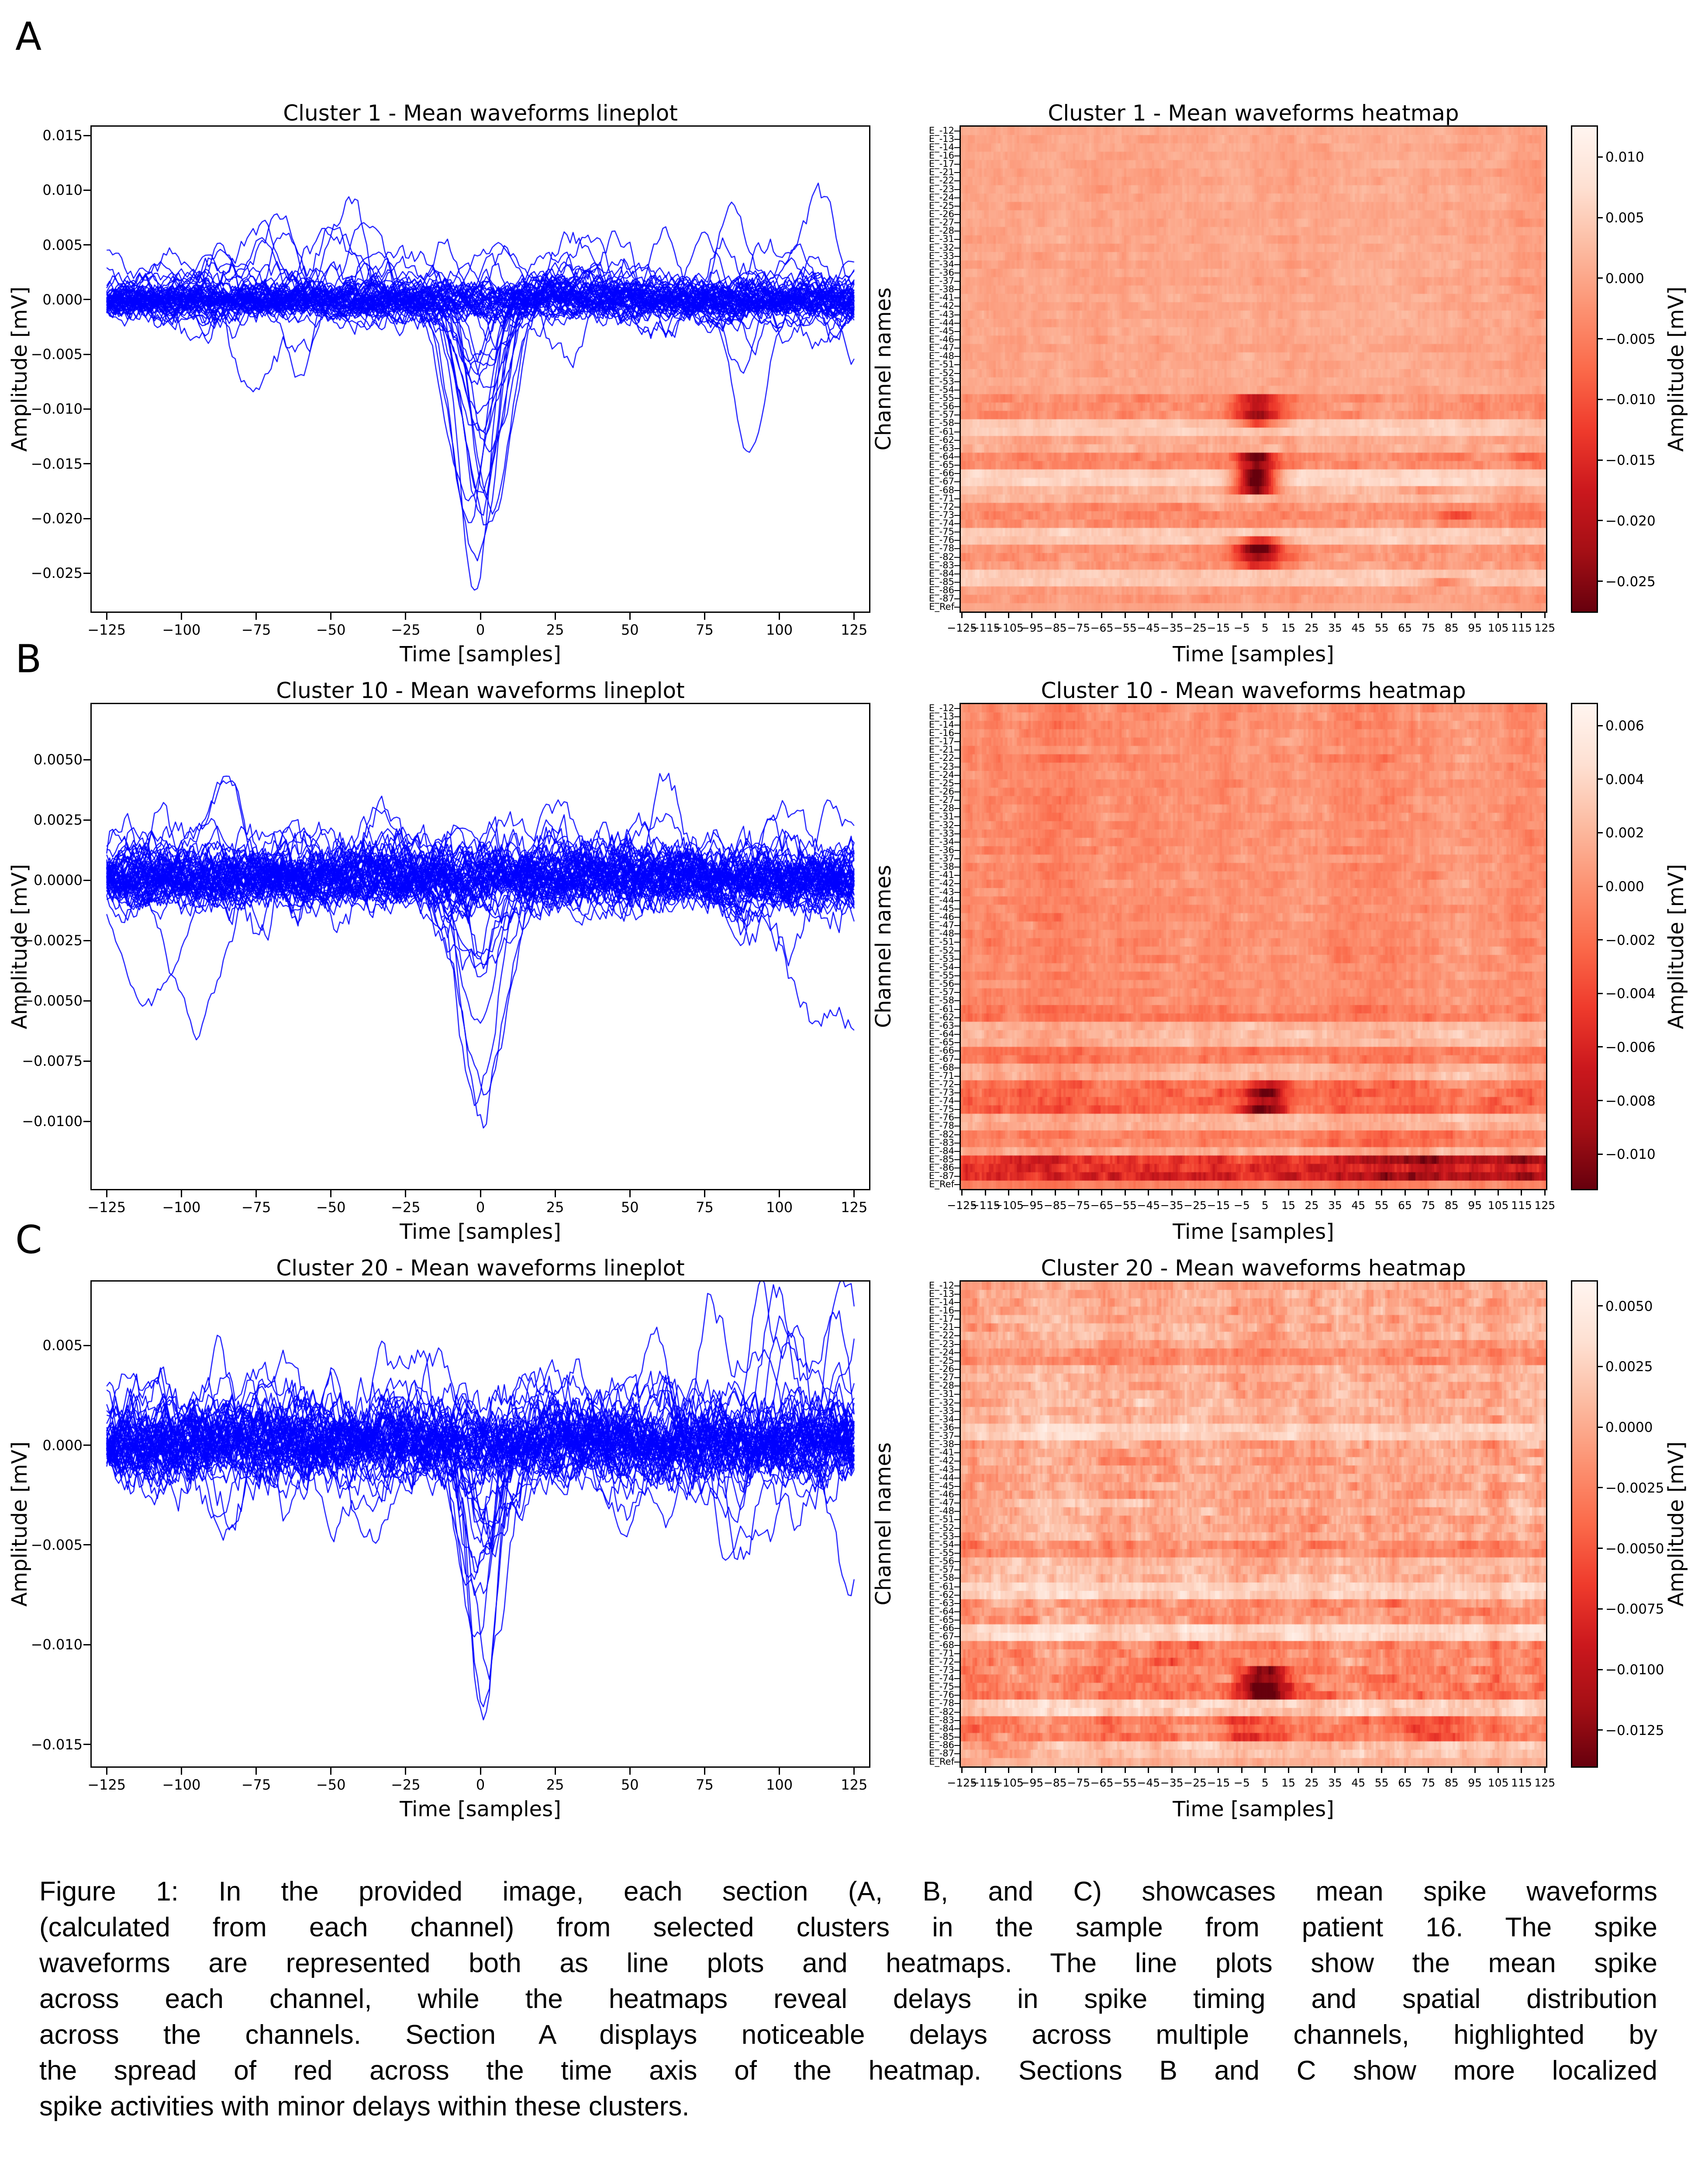  What do you see at coordinates (57, 1544) in the screenshot?
I see `y-tick-label: −0.005` at bounding box center [57, 1544].